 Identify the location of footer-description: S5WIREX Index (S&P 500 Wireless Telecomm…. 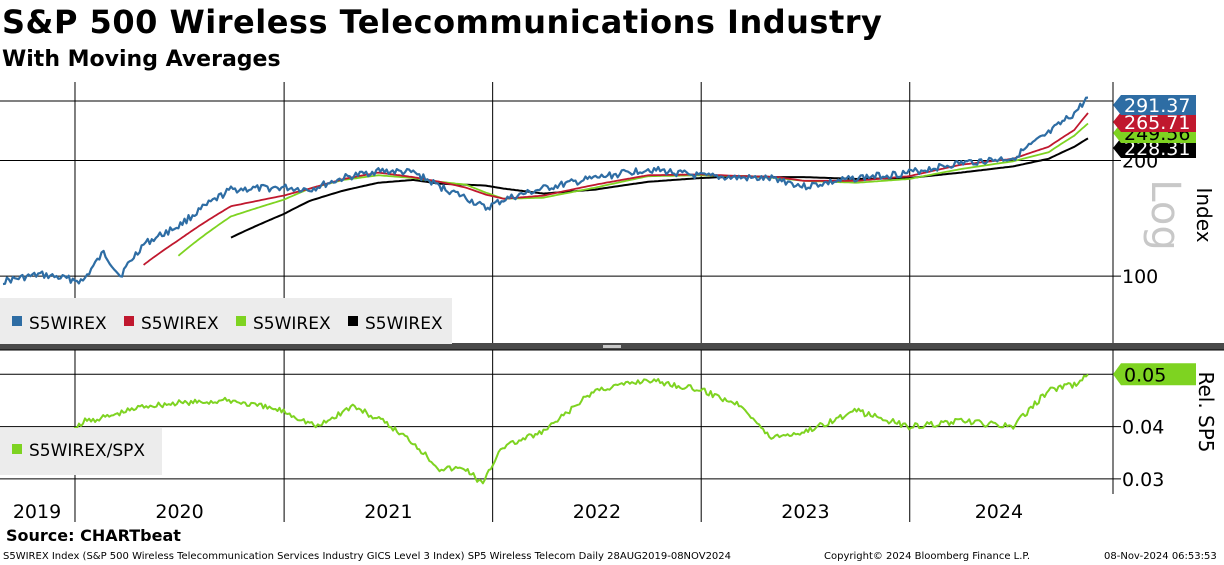
(367, 556).